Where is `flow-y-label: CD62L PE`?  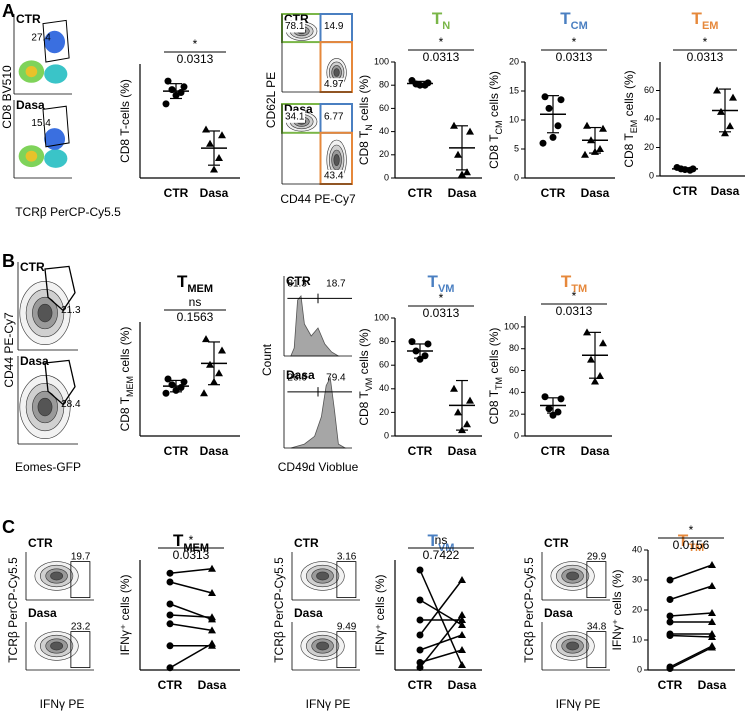
flow-y-label: CD62L PE is located at coordinates (271, 100).